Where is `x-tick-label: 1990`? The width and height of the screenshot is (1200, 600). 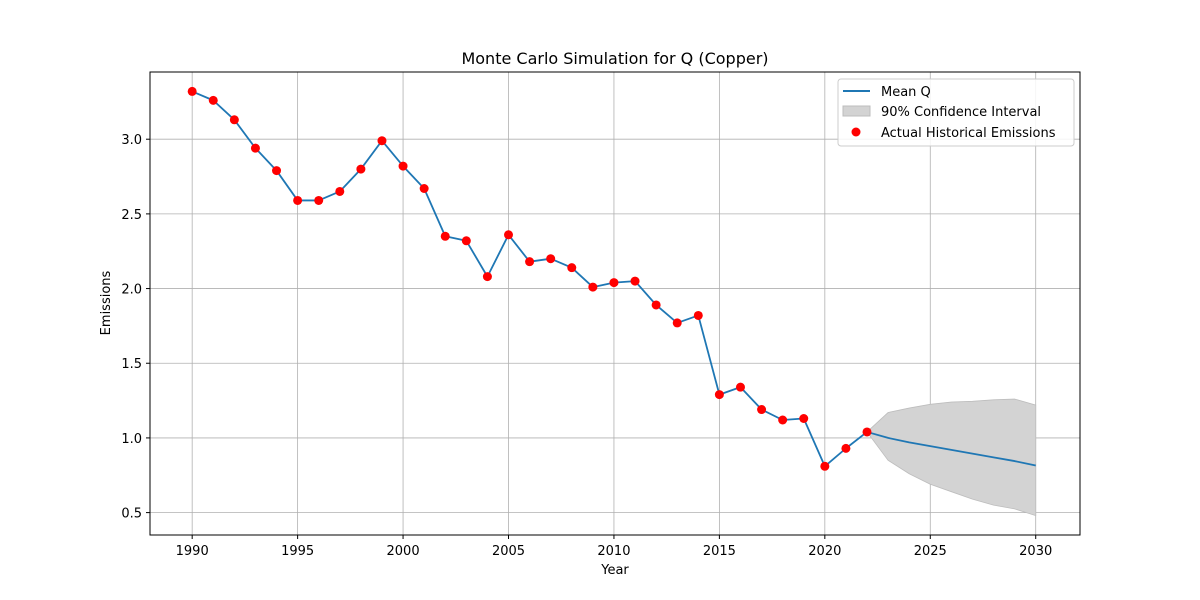 x-tick-label: 1990 is located at coordinates (192, 551).